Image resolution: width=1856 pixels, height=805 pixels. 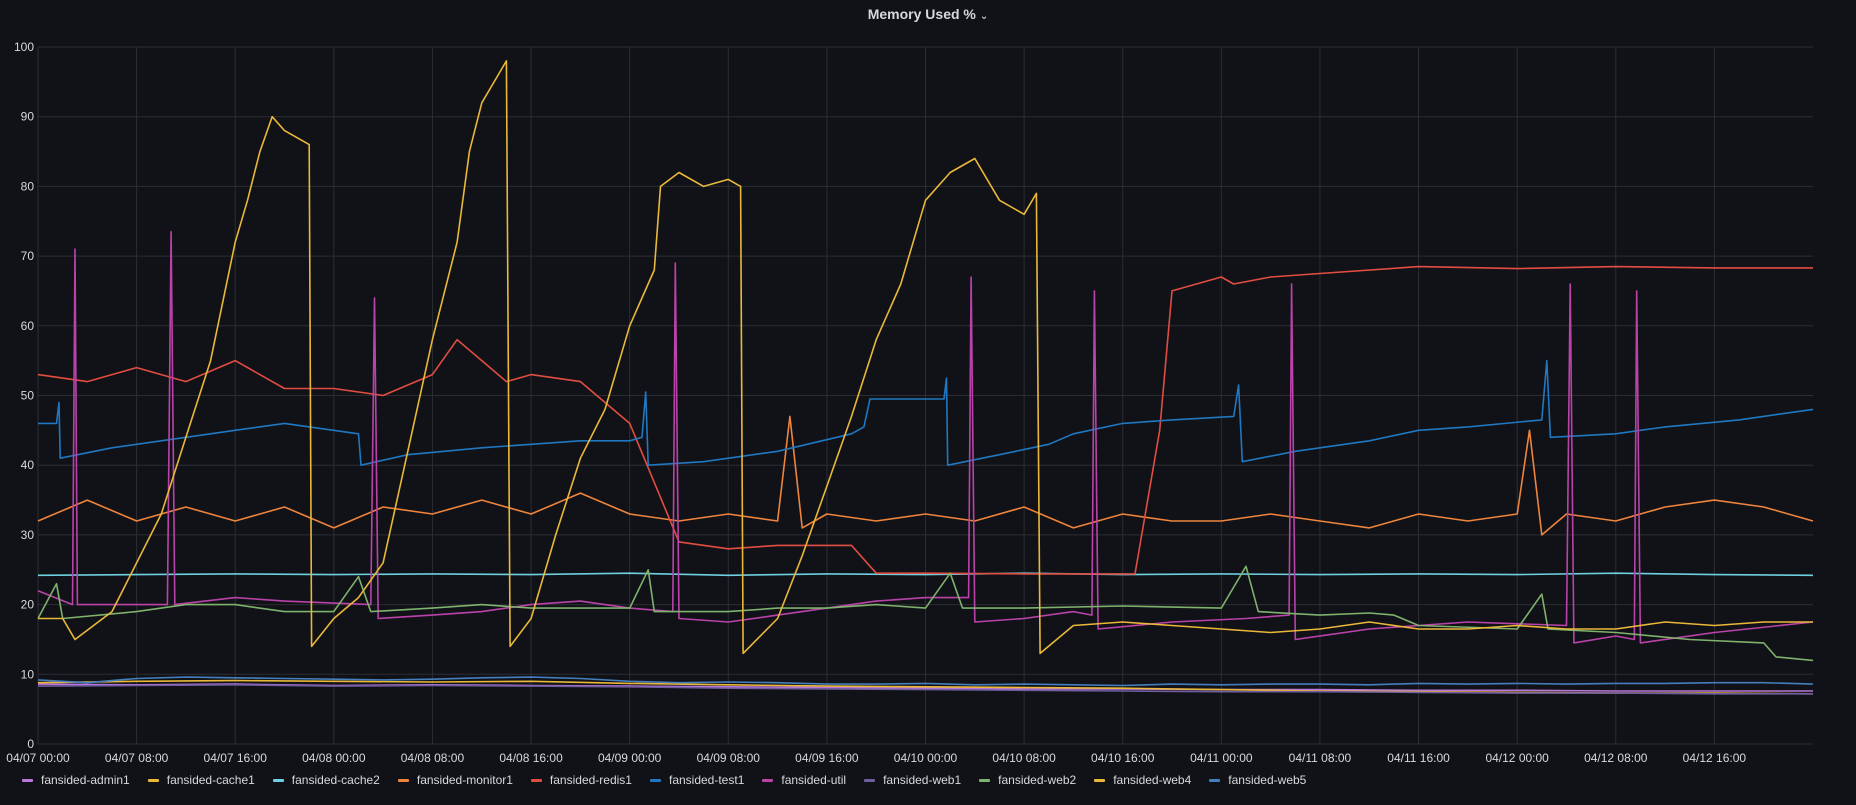 What do you see at coordinates (236, 758) in the screenshot?
I see `x-tick-label: 04/07 16:00` at bounding box center [236, 758].